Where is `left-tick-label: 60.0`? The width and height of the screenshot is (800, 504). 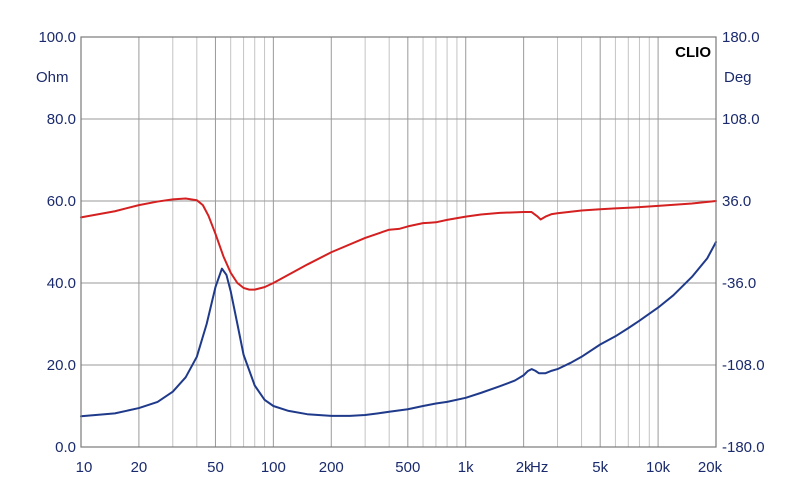 left-tick-label: 60.0 is located at coordinates (61, 201).